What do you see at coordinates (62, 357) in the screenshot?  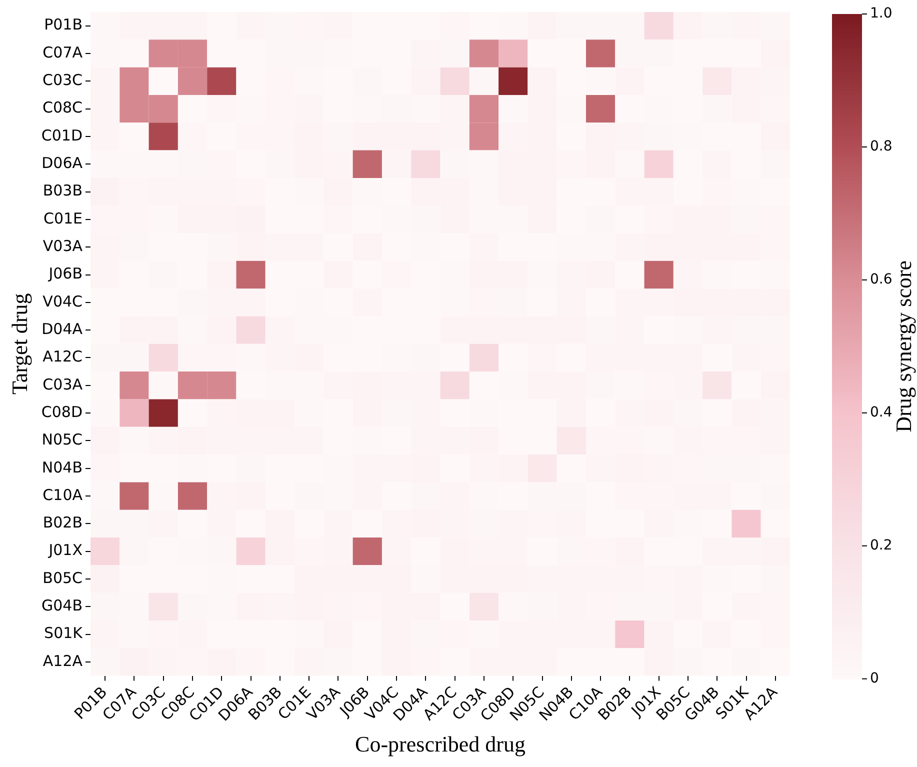 I see `y-tick-label: A12C` at bounding box center [62, 357].